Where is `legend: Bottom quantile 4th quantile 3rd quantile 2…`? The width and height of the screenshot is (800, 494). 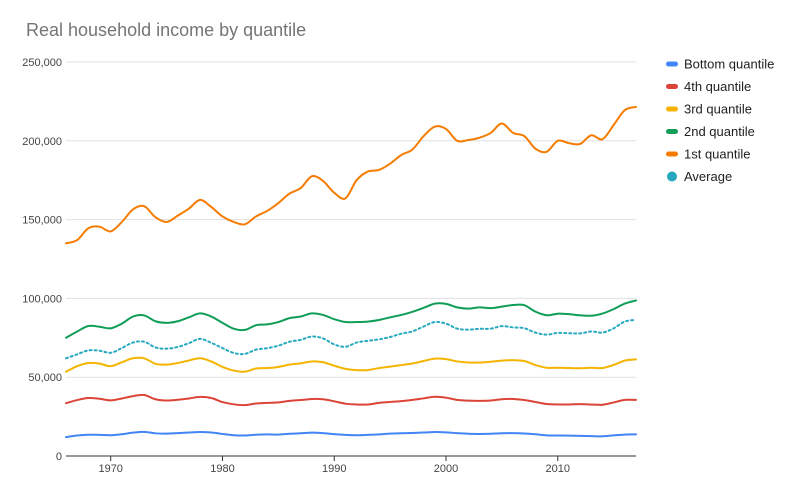 legend: Bottom quantile 4th quantile 3rd quantile 2… is located at coordinates (720, 120).